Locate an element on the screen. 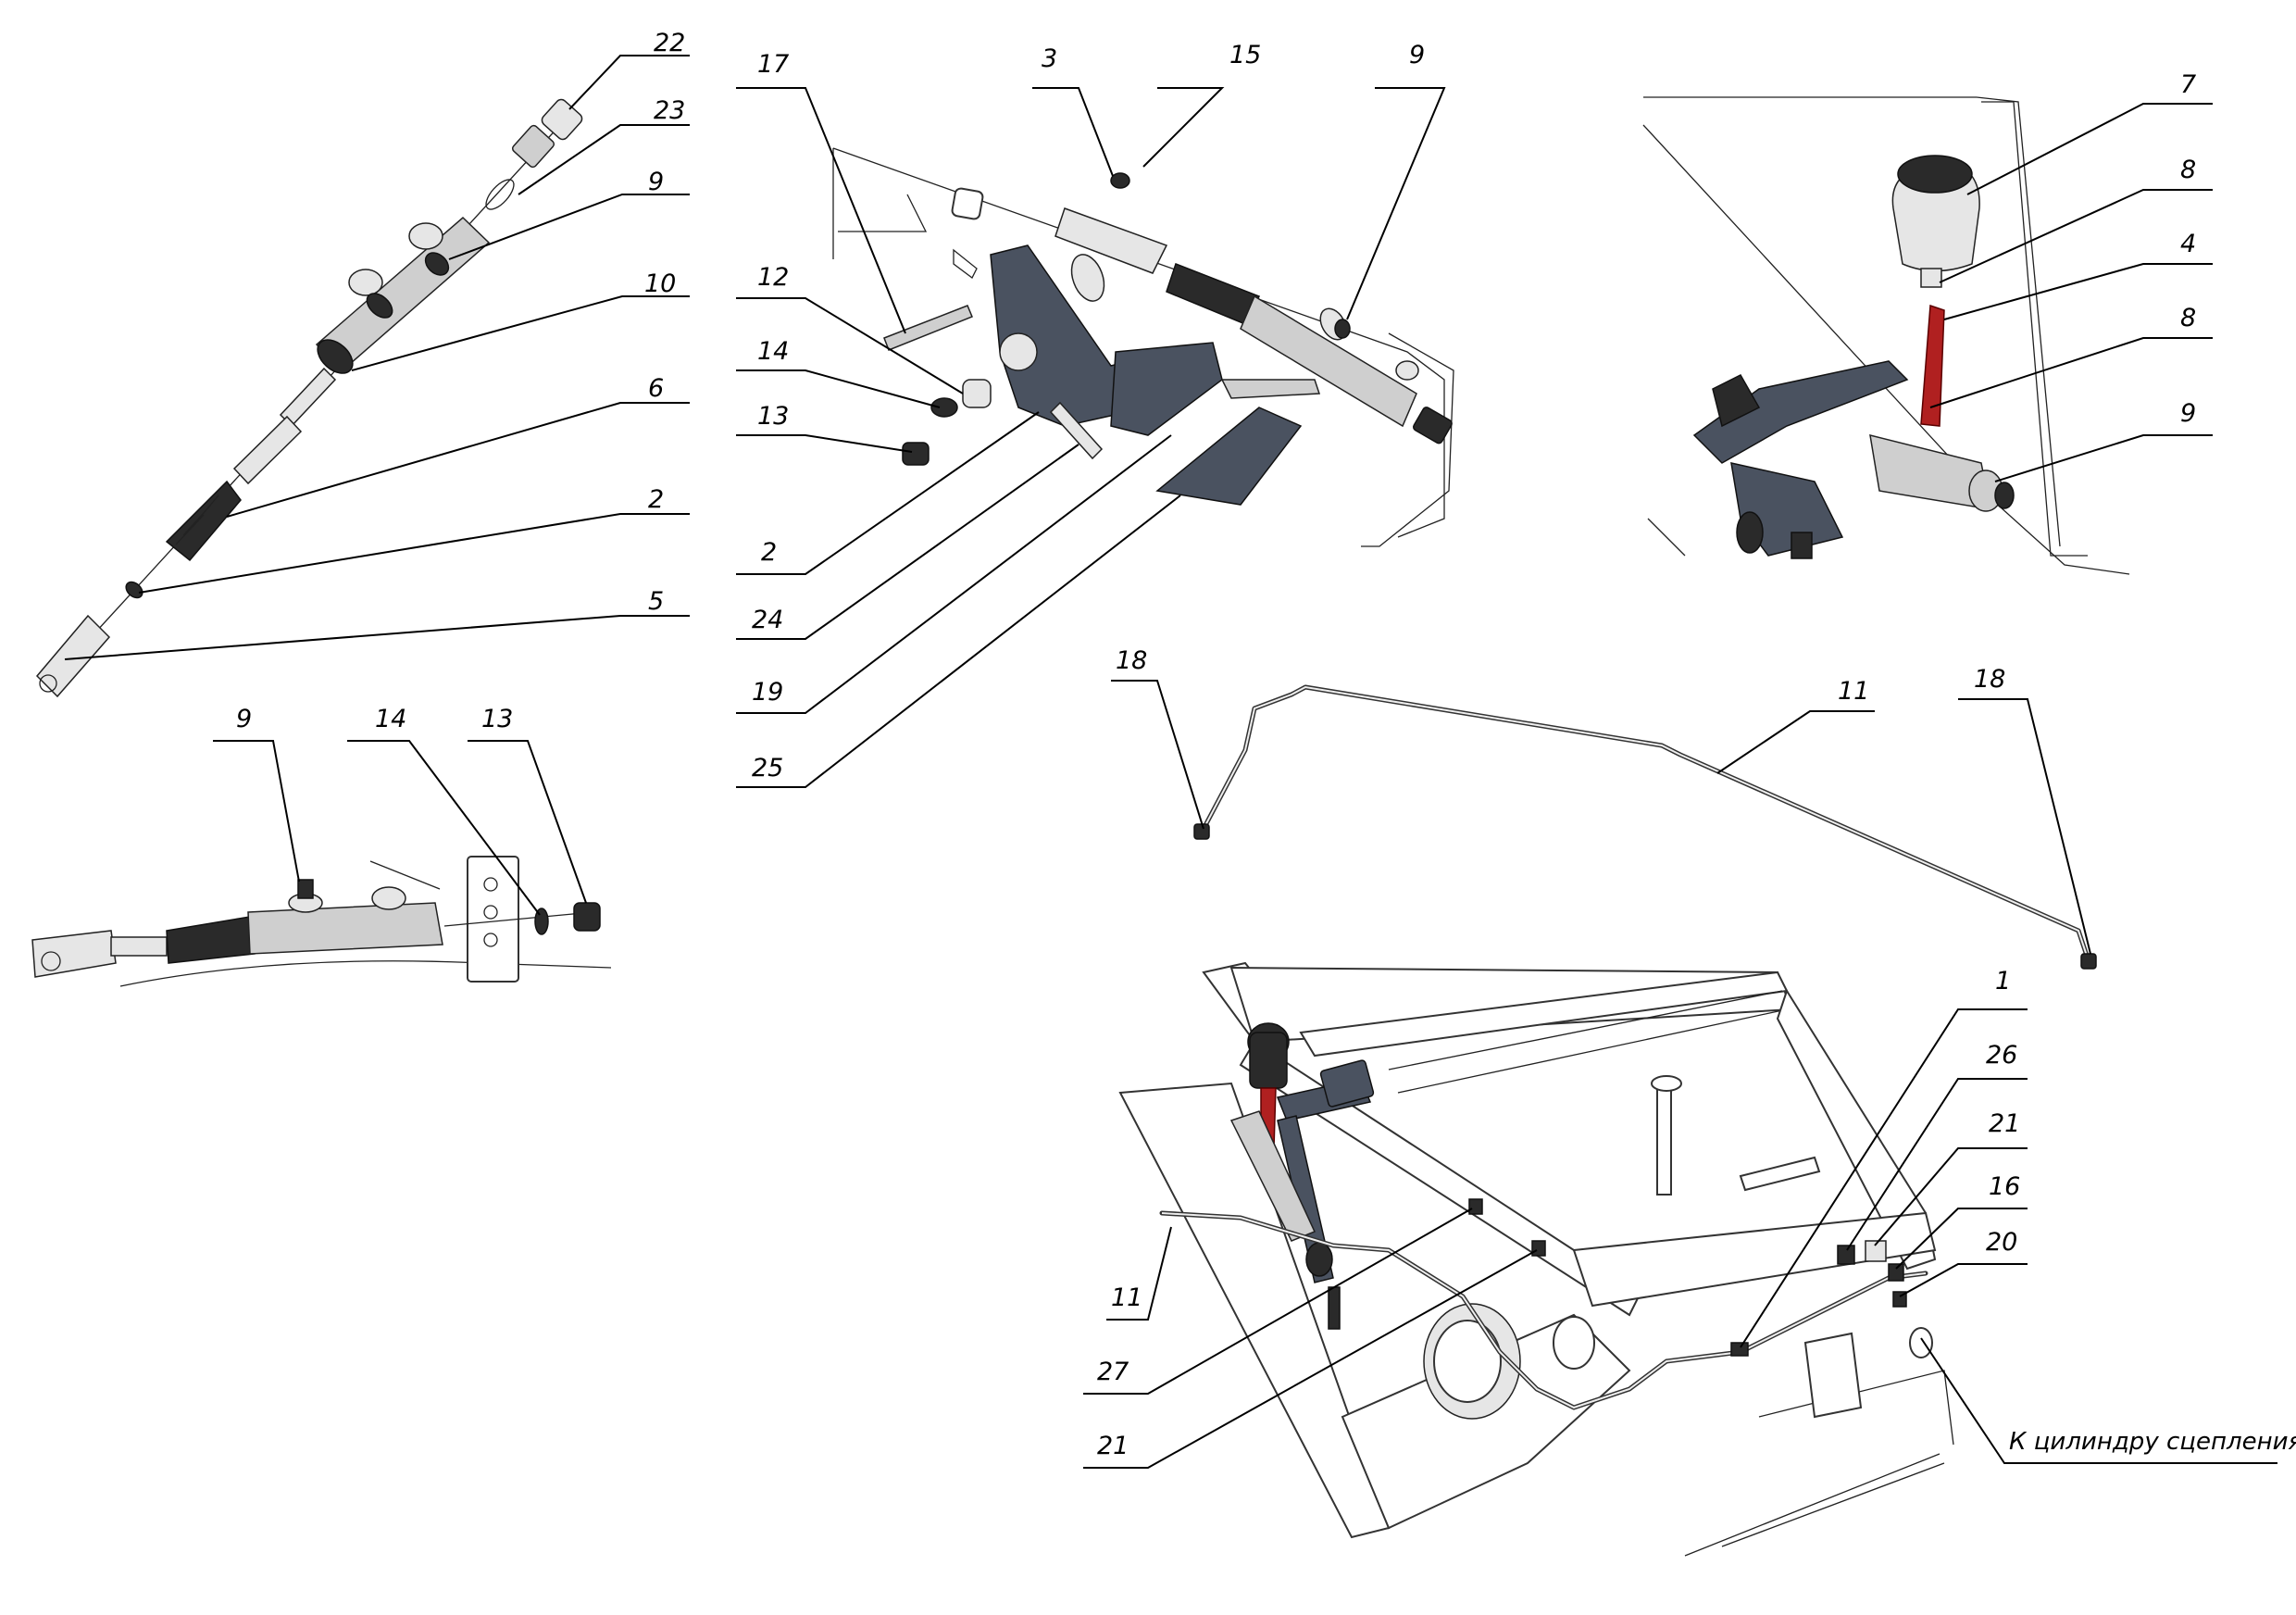 This screenshot has width=2296, height=1615. callout-v1-2: 2 is located at coordinates (656, 499).